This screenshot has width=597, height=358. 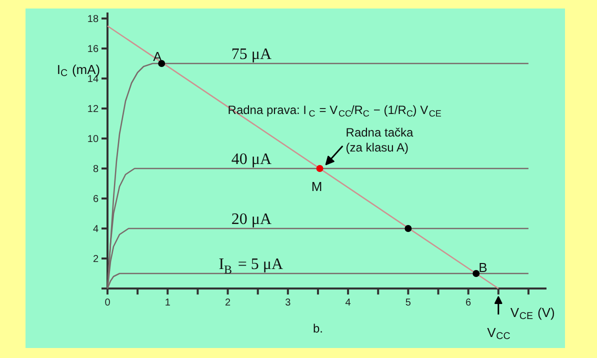 What do you see at coordinates (167, 303) in the screenshot?
I see `x-tick-label: 1` at bounding box center [167, 303].